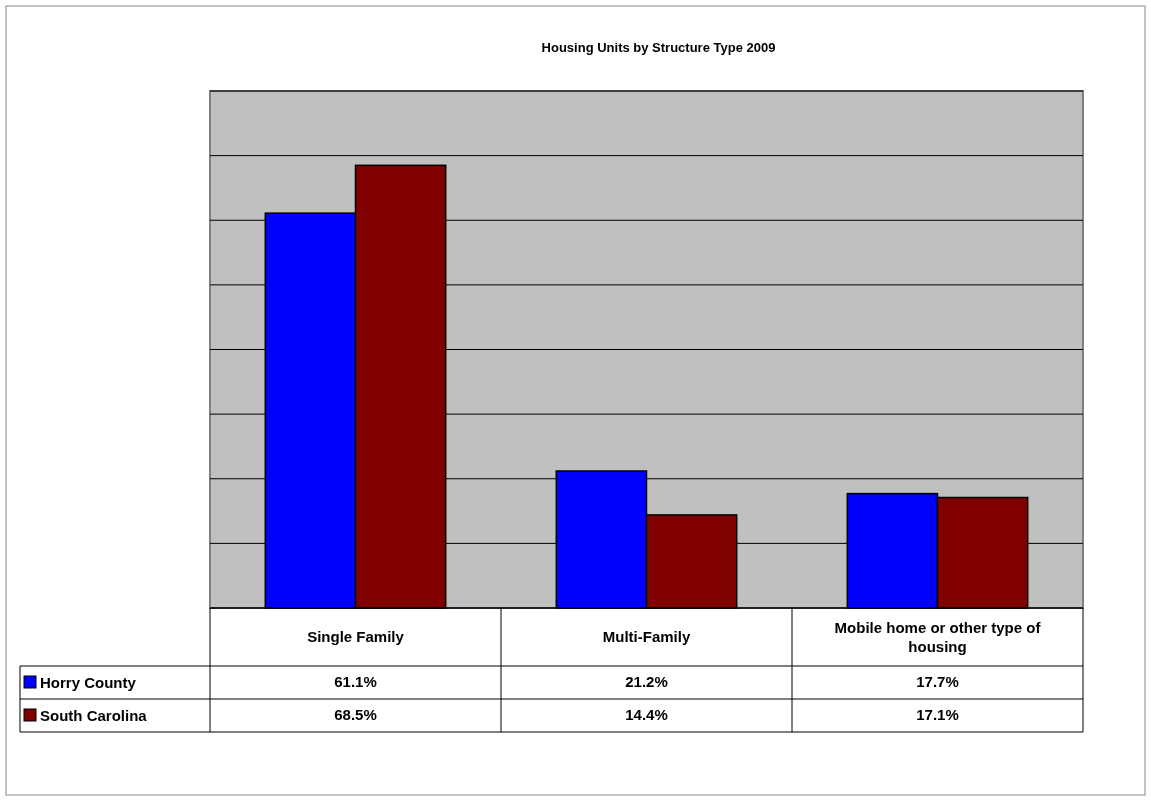  I want to click on x-tick-label: Single Family, so click(356, 636).